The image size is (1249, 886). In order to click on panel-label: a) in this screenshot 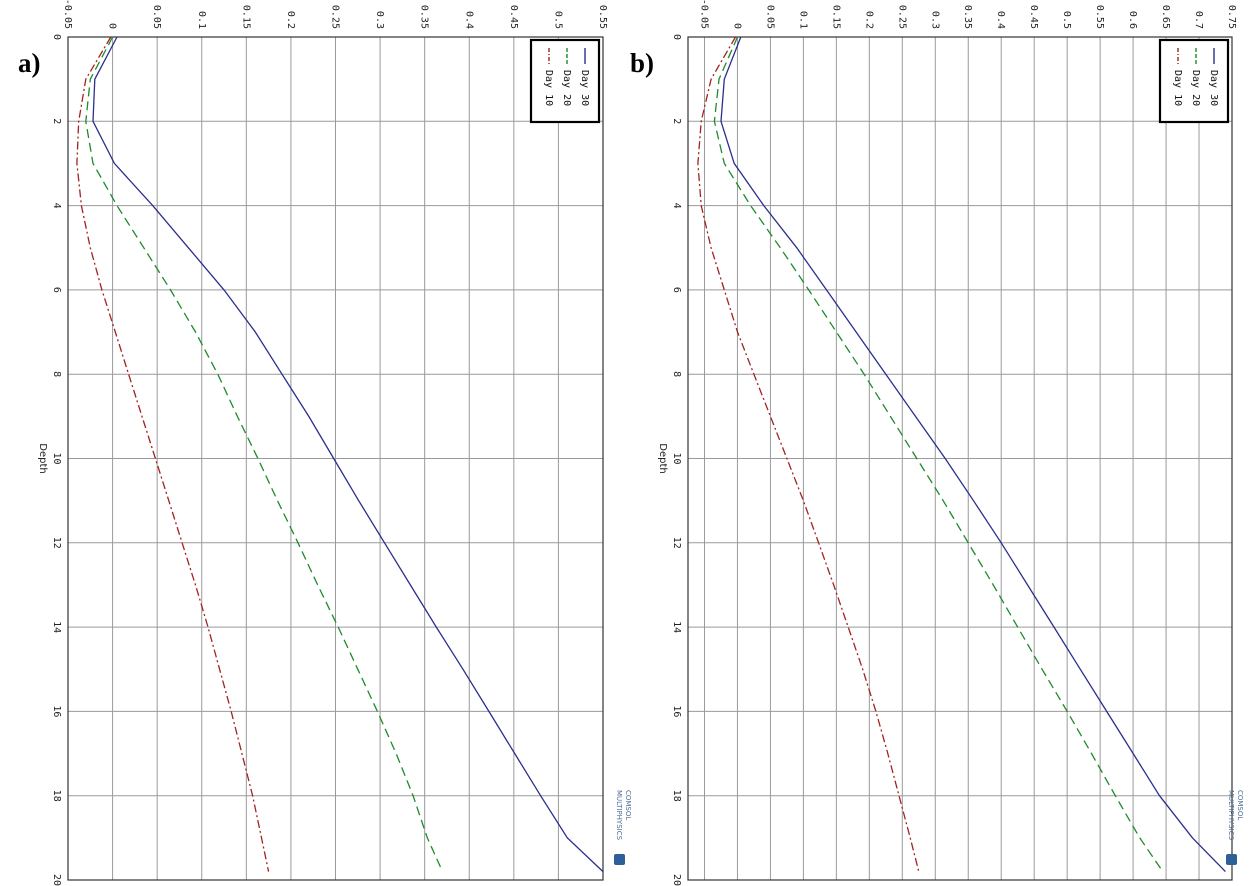, I will do `click(29, 63)`.